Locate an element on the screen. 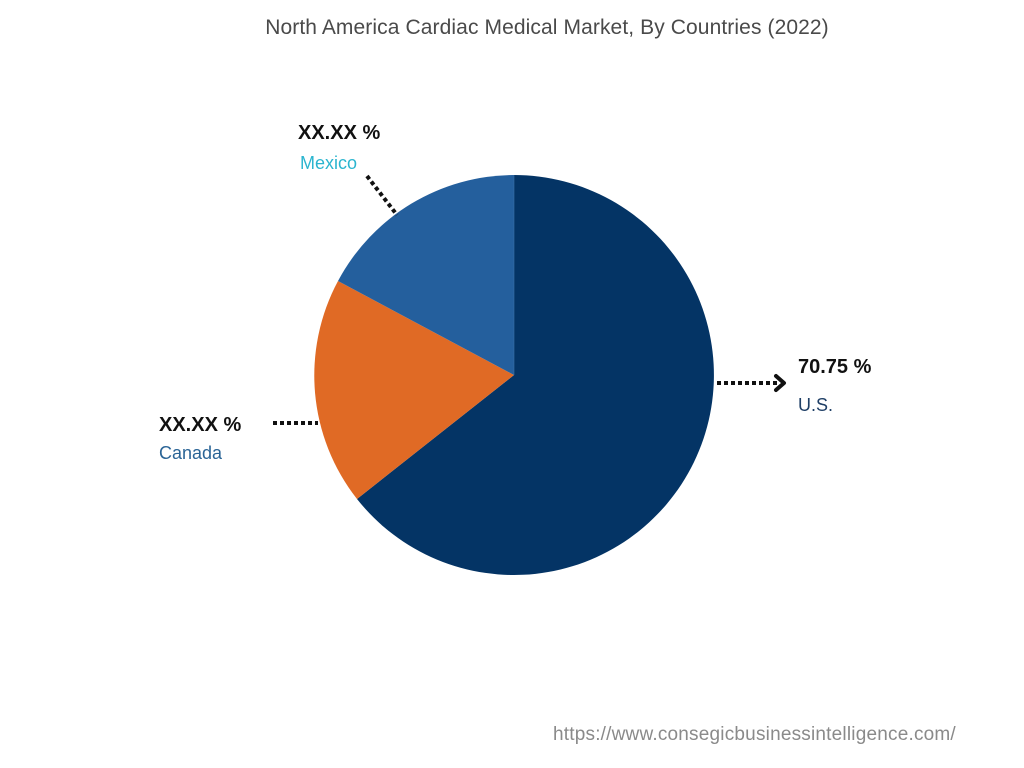 The height and width of the screenshot is (768, 1024). us-arrow-head-icon is located at coordinates (780, 383).